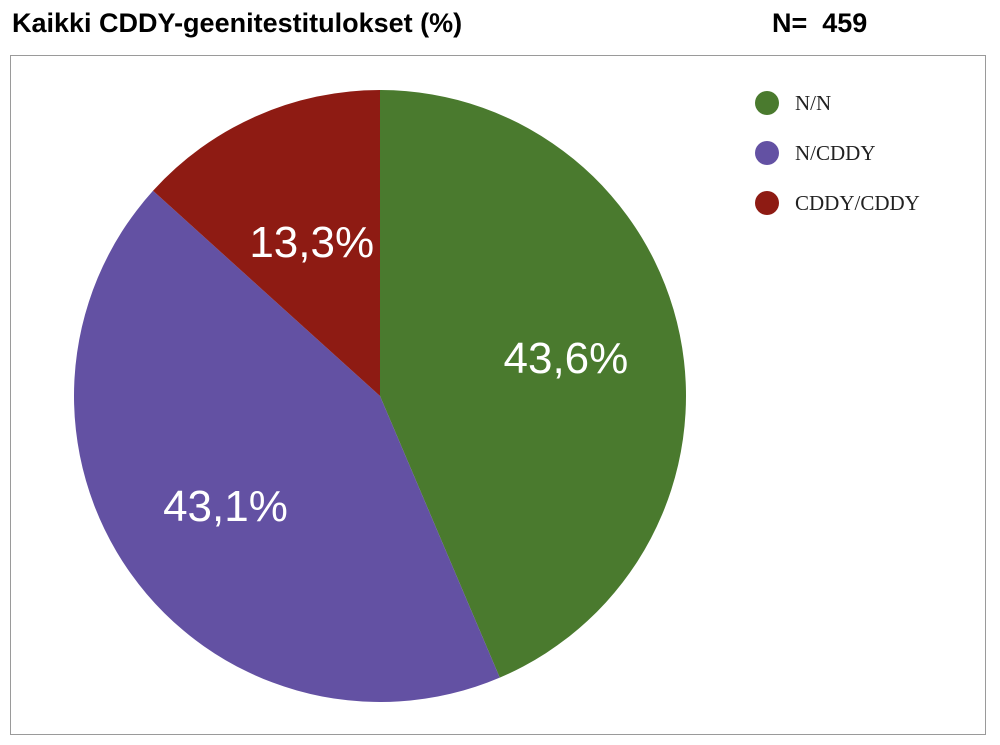 The width and height of the screenshot is (1000, 745). Describe the element at coordinates (820, 23) in the screenshot. I see `sample-size-label: N= 459` at that location.